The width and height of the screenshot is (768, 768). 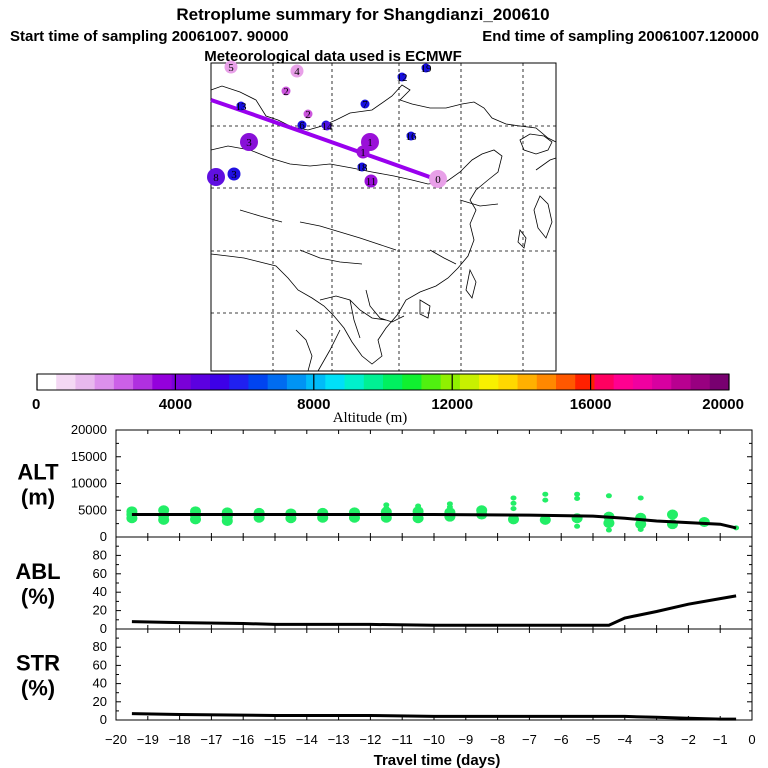 I want to click on marker-label: 6, so click(x=302, y=126).